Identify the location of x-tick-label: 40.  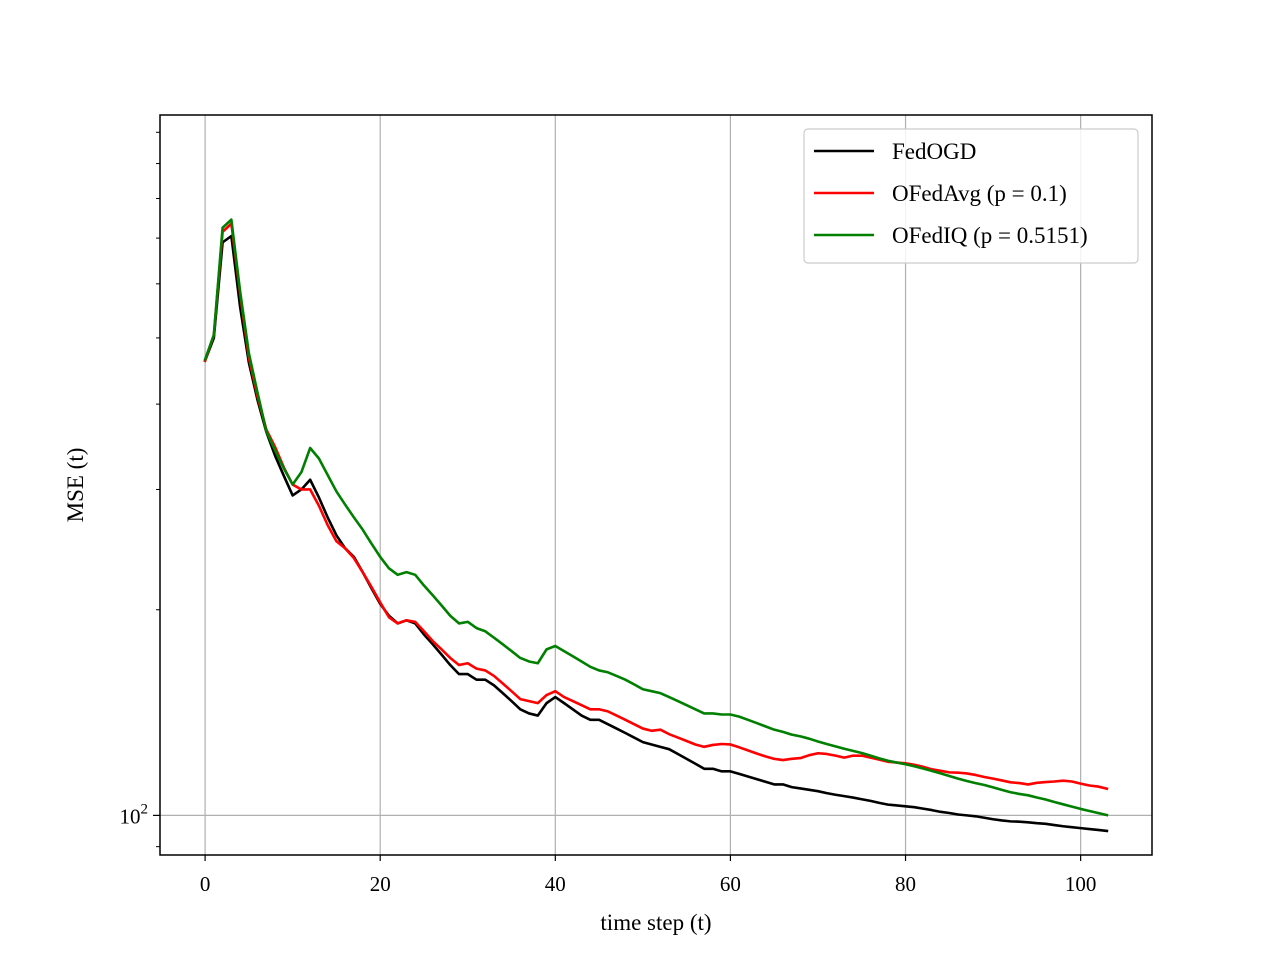
(555, 884).